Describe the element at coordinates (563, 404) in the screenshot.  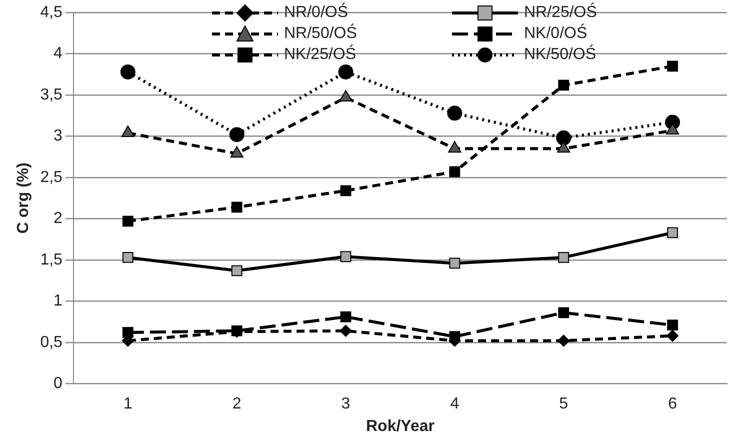
I see `x-tick-label: 5` at that location.